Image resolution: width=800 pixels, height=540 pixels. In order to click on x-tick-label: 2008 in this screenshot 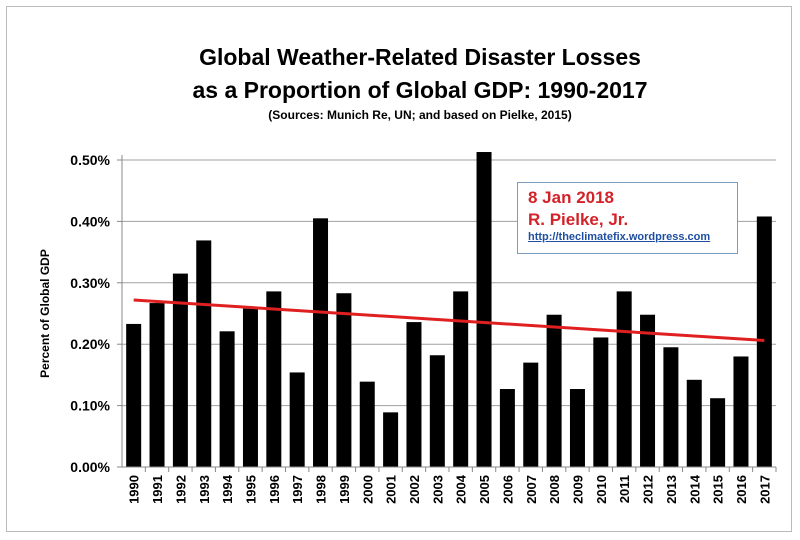, I will do `click(554, 489)`.